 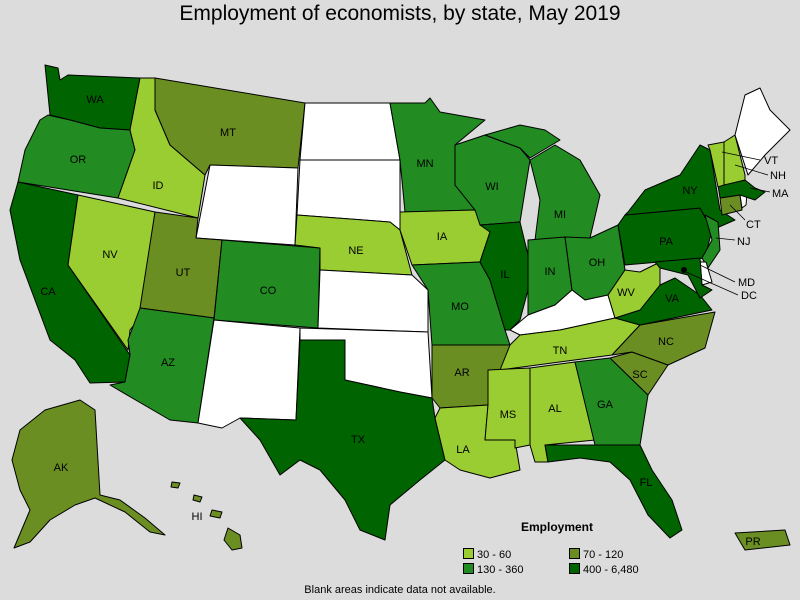 What do you see at coordinates (771, 161) in the screenshot?
I see `label-vt: VT` at bounding box center [771, 161].